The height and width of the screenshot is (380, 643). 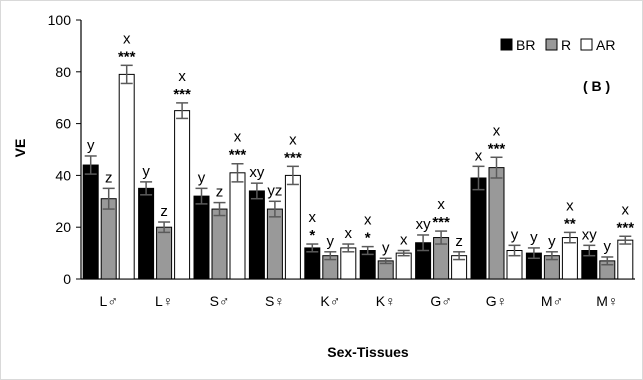 What do you see at coordinates (60, 20) in the screenshot?
I see `y-tick-label: 100` at bounding box center [60, 20].